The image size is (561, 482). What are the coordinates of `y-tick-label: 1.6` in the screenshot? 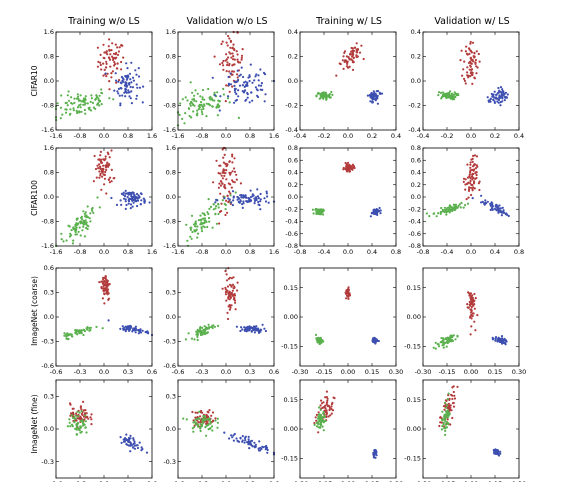 It's located at (171, 32).